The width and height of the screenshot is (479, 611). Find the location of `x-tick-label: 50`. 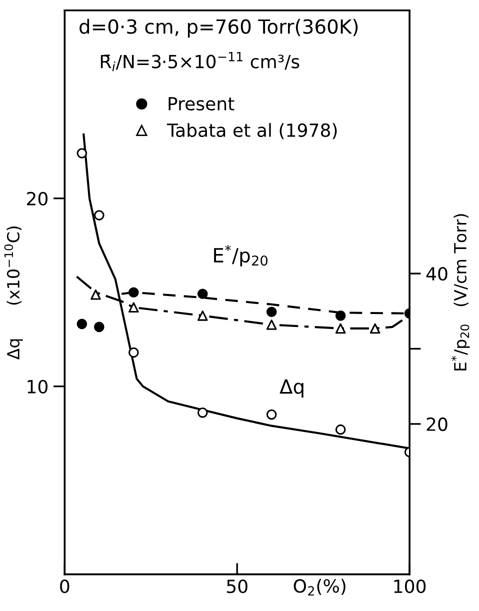

x-tick-label: 50 is located at coordinates (237, 587).